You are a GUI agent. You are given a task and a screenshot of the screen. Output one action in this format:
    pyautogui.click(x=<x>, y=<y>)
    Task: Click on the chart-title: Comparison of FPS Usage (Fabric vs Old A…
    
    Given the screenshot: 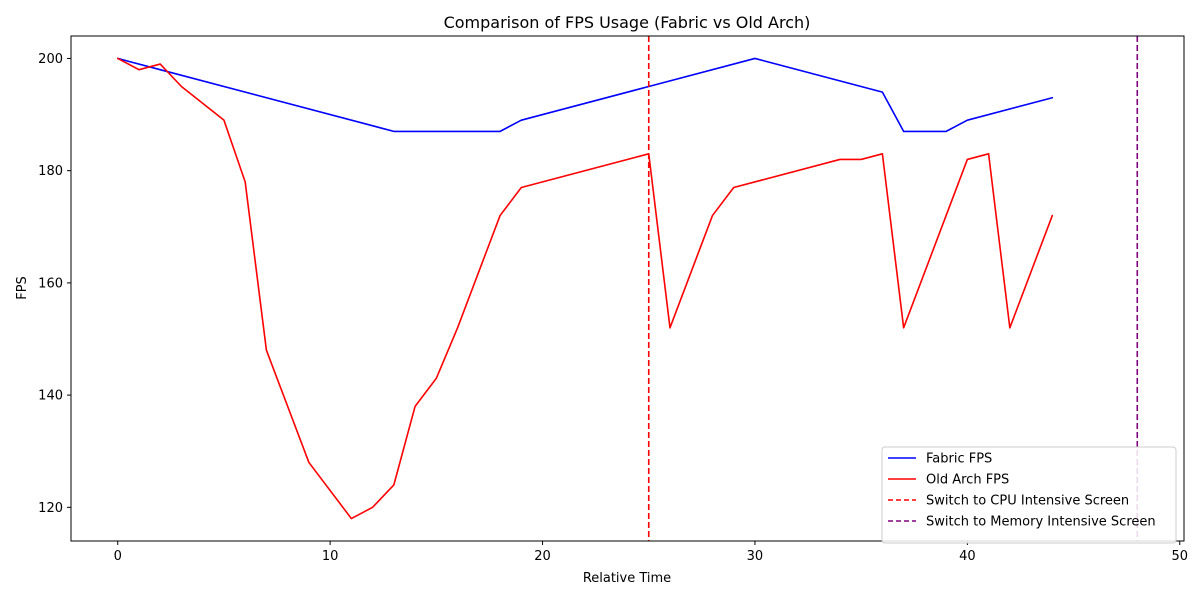 What is the action you would take?
    pyautogui.click(x=627, y=22)
    